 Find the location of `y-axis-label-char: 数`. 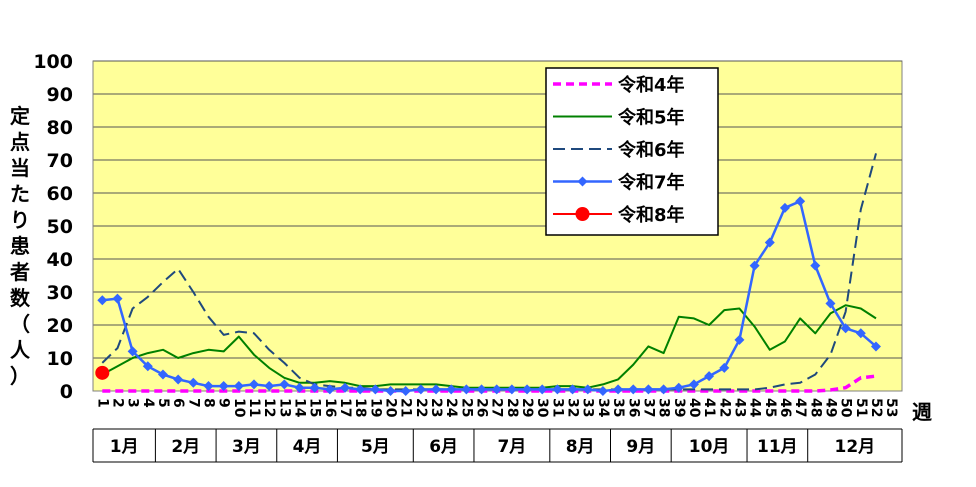

y-axis-label-char: 数 is located at coordinates (20, 298).